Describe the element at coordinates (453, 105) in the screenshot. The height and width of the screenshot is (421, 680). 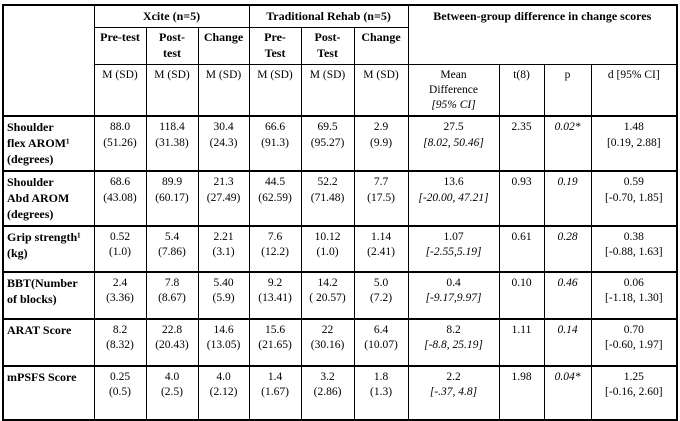
I see `mean-difference-header-ci: [95% CI]` at that location.